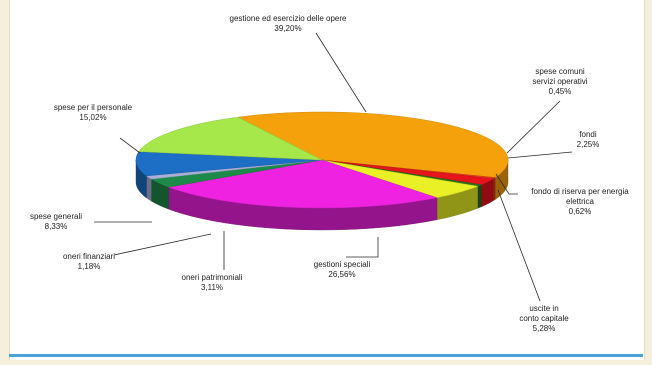 This screenshot has height=365, width=652. What do you see at coordinates (56, 226) in the screenshot?
I see `slice-value: 8,33%` at bounding box center [56, 226].